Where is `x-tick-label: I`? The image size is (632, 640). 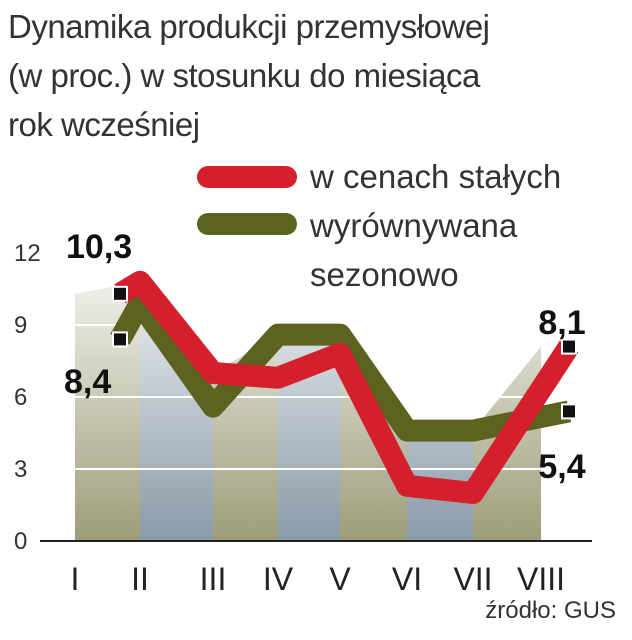
x-tick-label: I is located at coordinates (75, 579).